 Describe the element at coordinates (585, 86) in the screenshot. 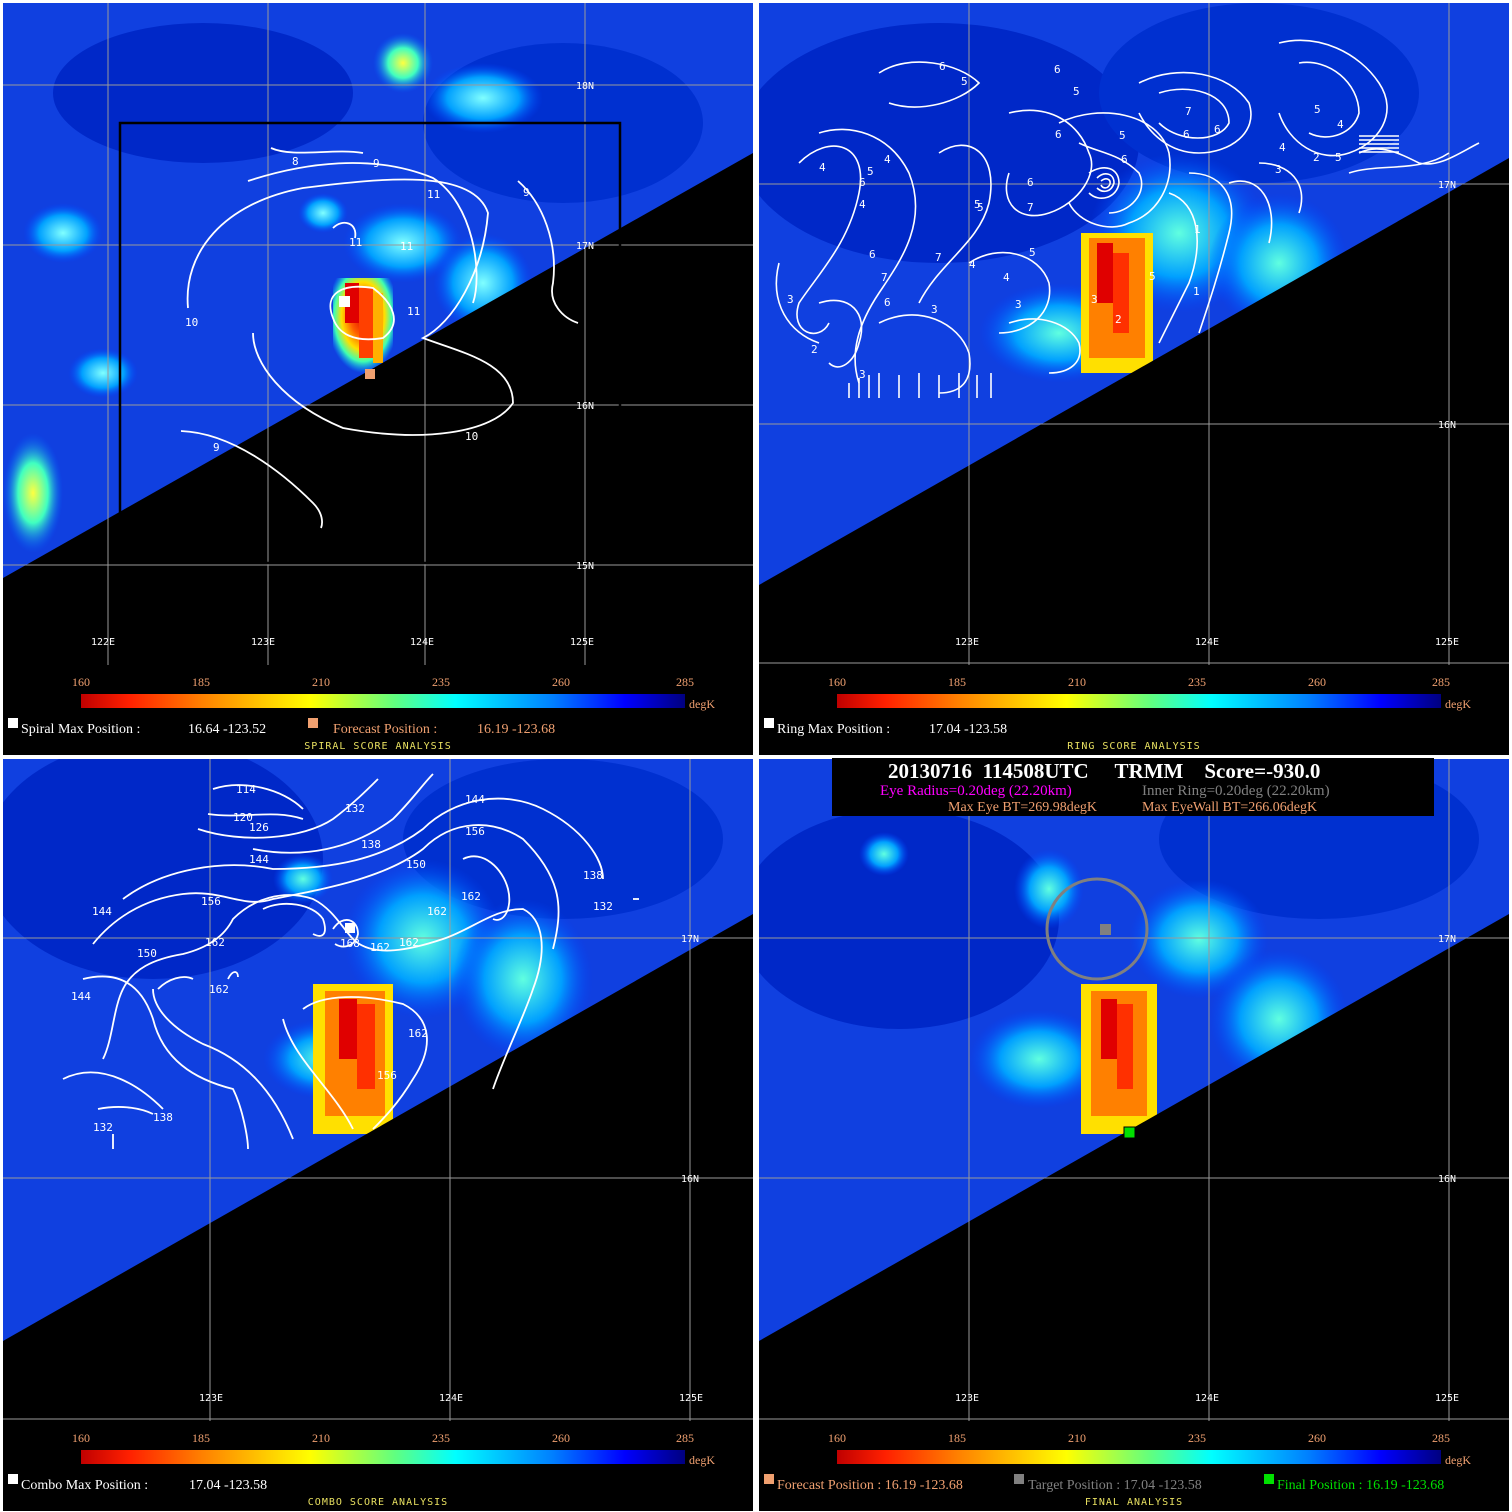

I see `lat-label: 18N` at that location.